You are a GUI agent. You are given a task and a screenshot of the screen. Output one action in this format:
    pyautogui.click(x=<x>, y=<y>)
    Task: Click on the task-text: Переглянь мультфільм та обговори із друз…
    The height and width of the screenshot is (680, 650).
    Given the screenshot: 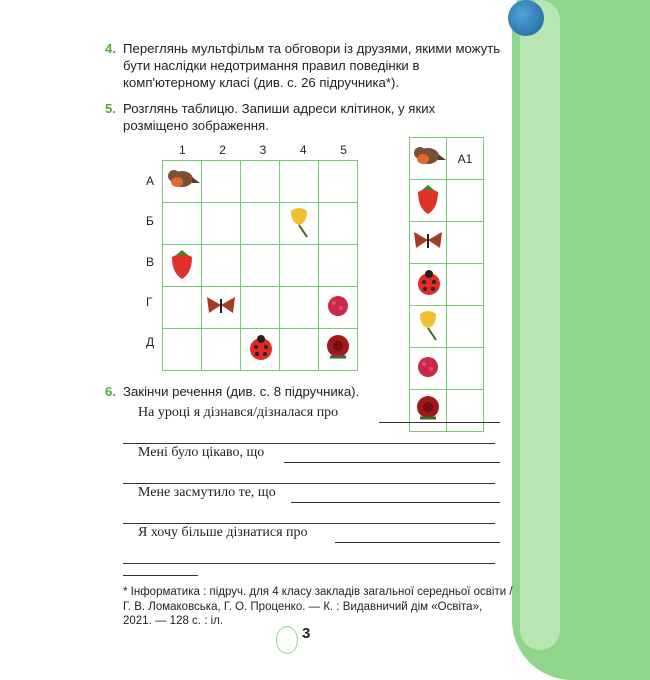 What is the action you would take?
    pyautogui.click(x=312, y=65)
    